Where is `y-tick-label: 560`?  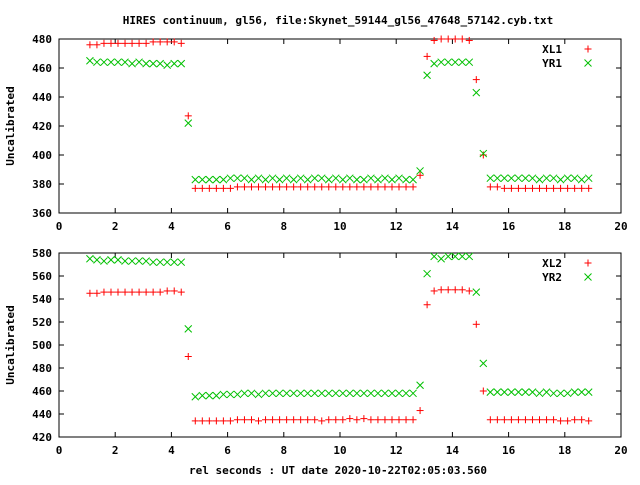 y-tick-label: 560 is located at coordinates (42, 276).